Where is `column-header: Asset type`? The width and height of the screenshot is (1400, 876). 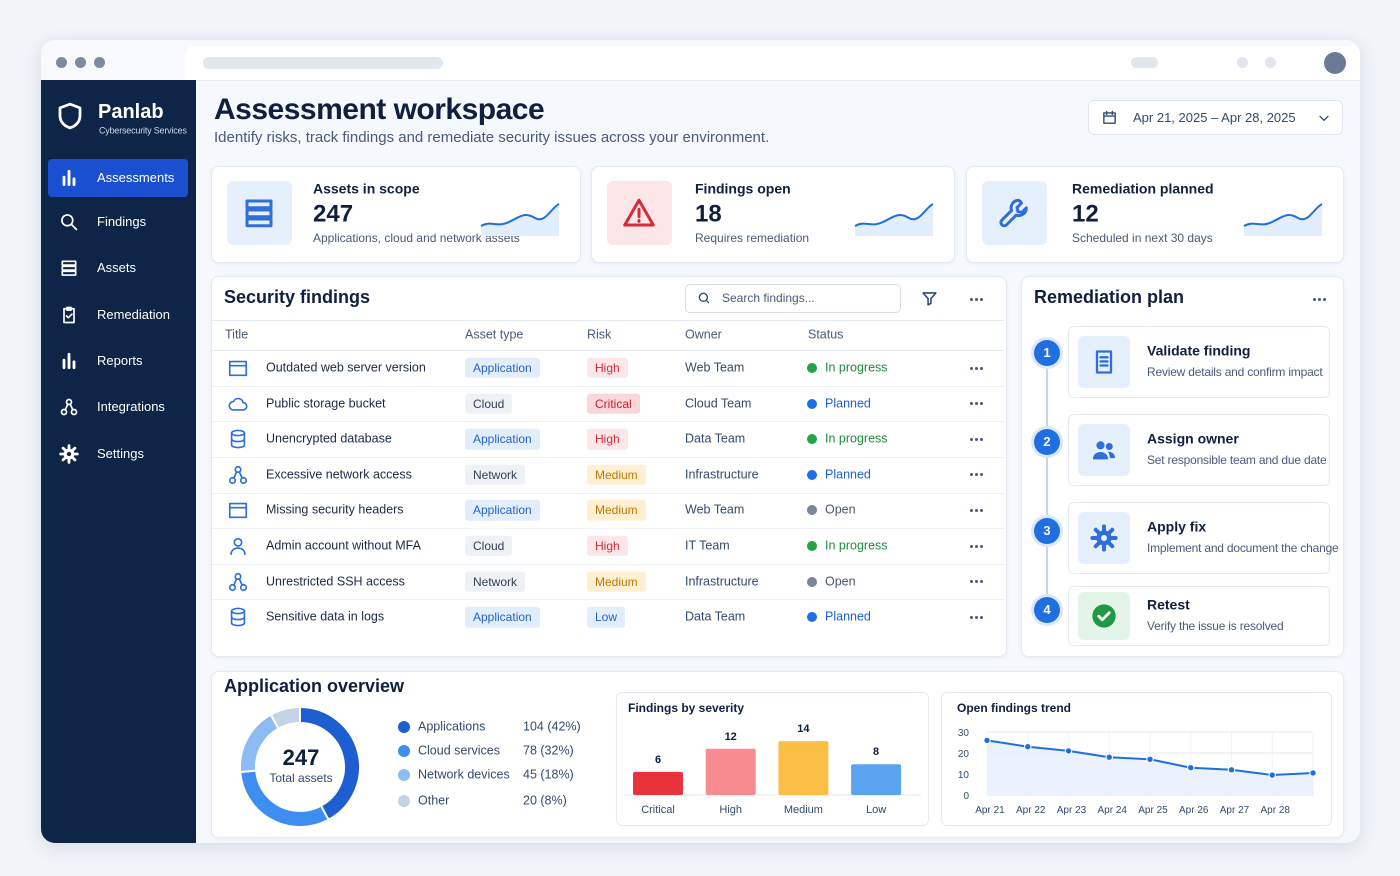
column-header: Asset type is located at coordinates (494, 334).